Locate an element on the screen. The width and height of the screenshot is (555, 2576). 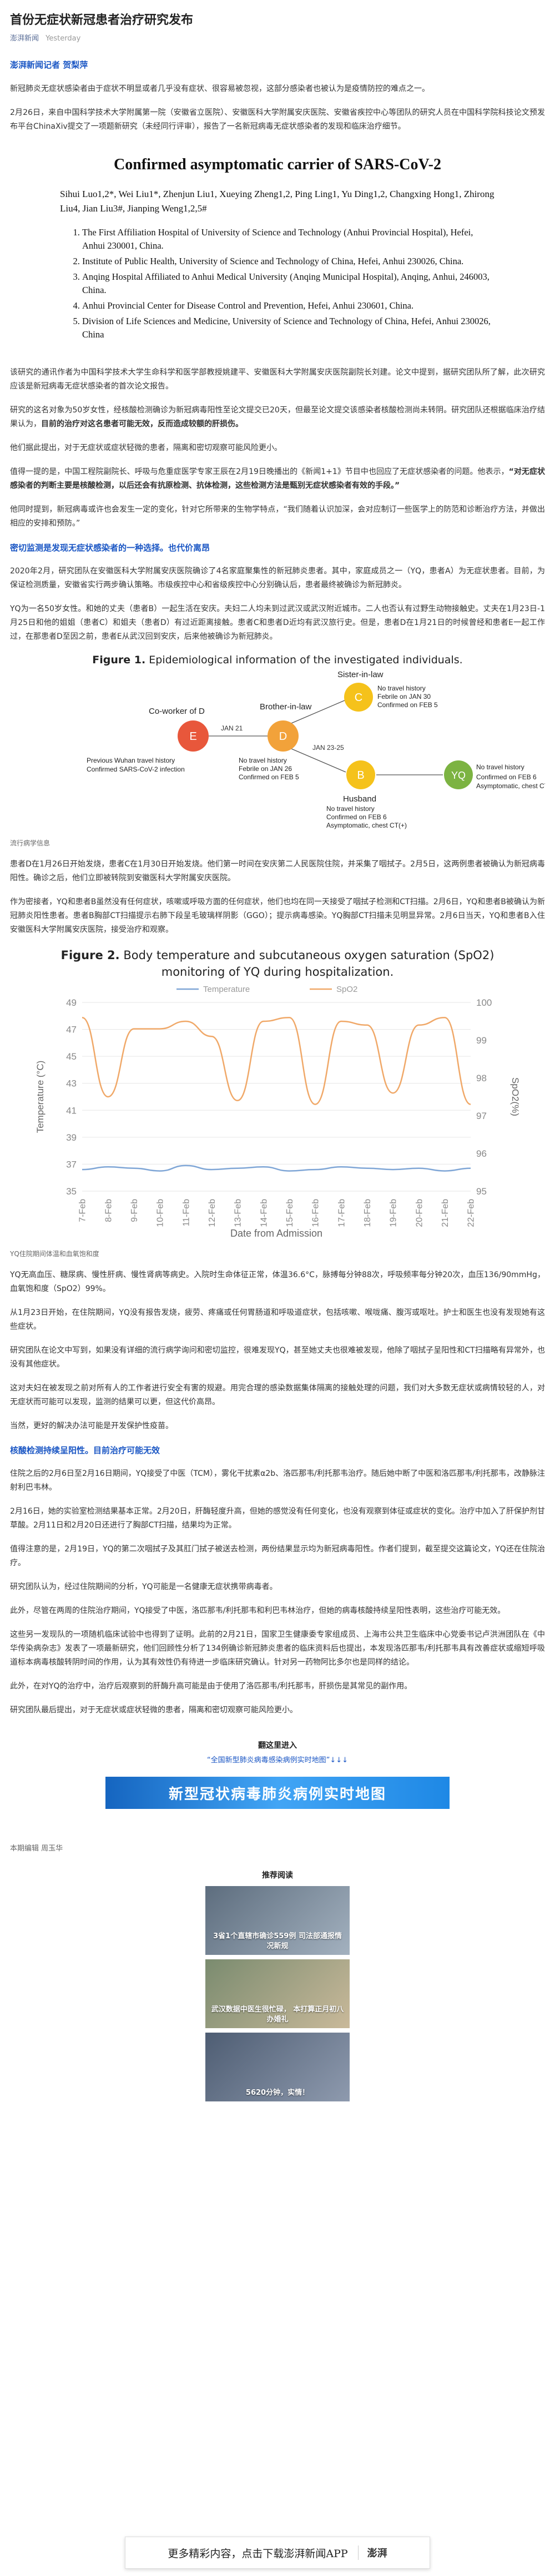
byline: 澎湃新闻记者 贺梨萍 is located at coordinates (49, 65).